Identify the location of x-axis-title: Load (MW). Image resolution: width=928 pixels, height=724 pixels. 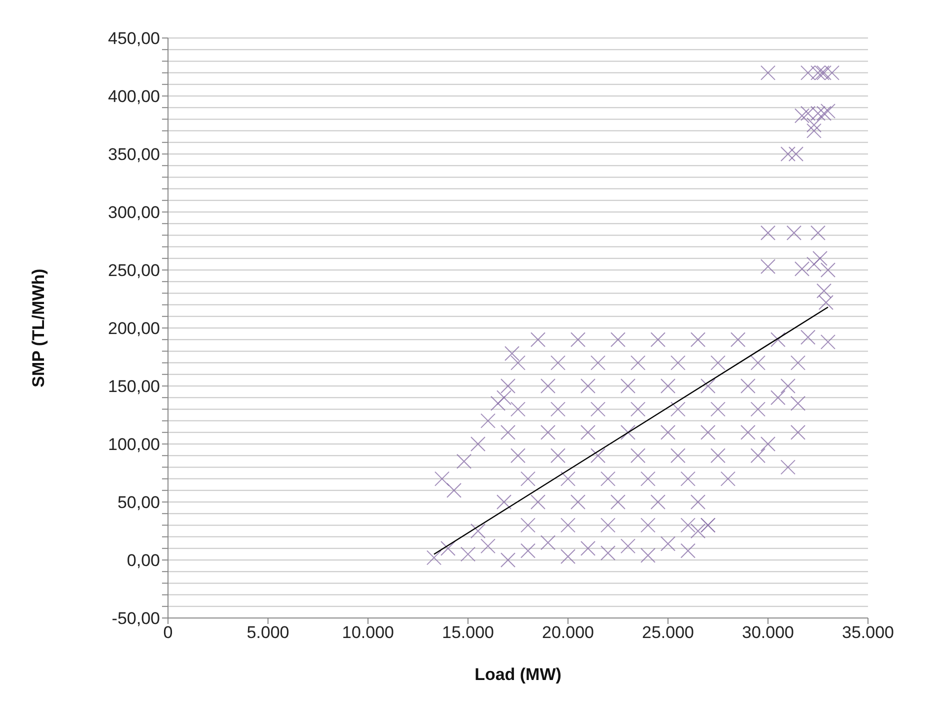
(518, 674).